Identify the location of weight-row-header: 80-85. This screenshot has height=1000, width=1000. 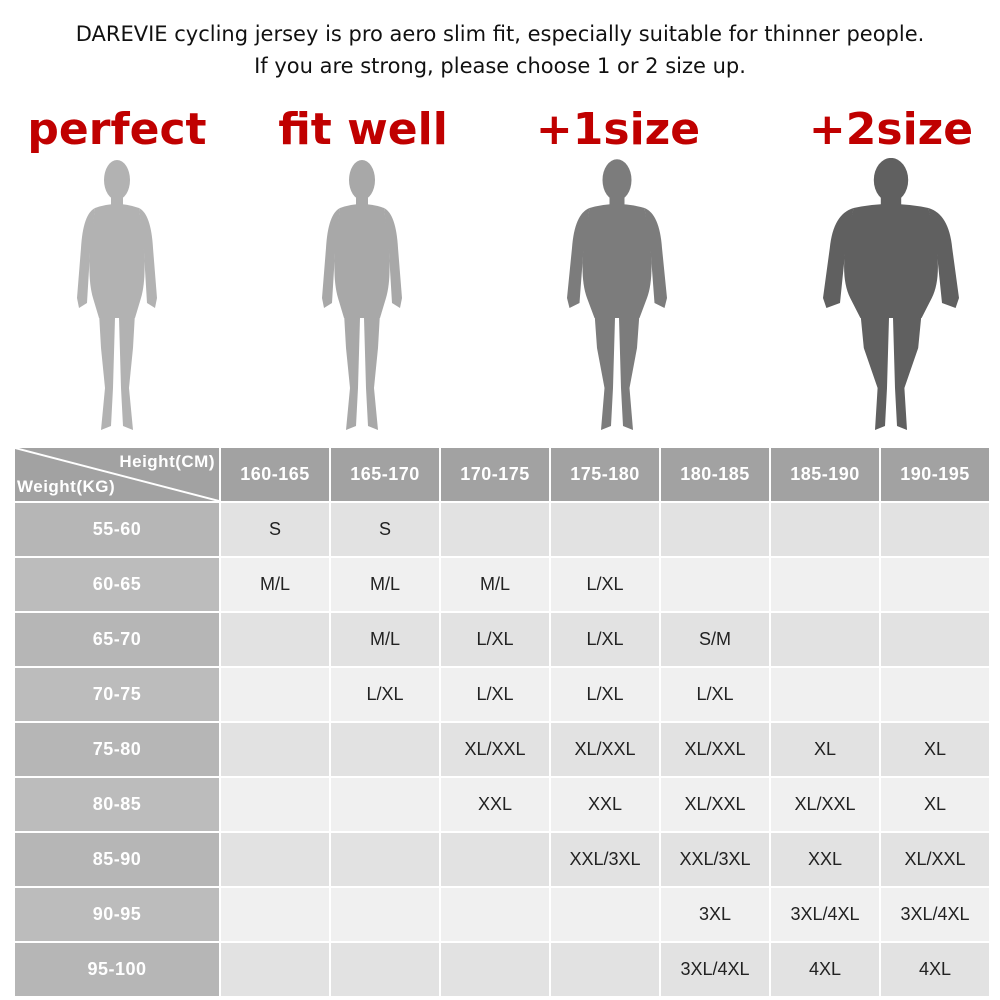
(117, 804).